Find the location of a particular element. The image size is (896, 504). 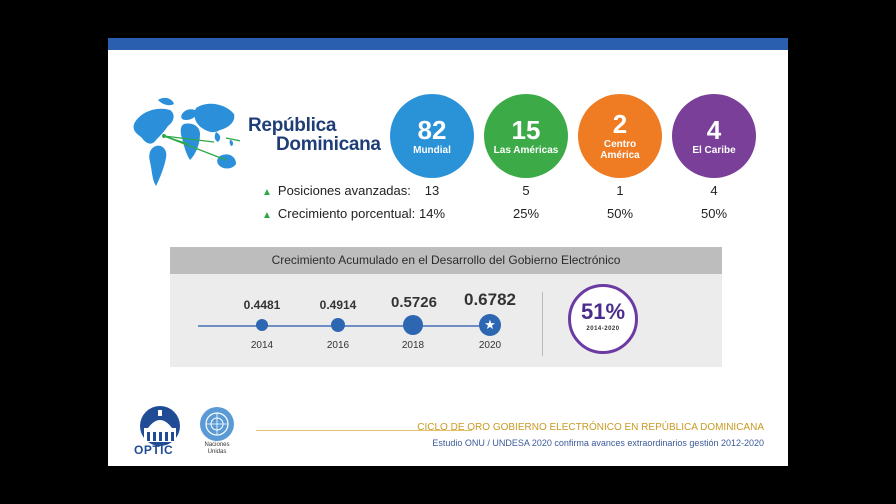

timeline-value-2018: 0.5726 is located at coordinates (414, 302).